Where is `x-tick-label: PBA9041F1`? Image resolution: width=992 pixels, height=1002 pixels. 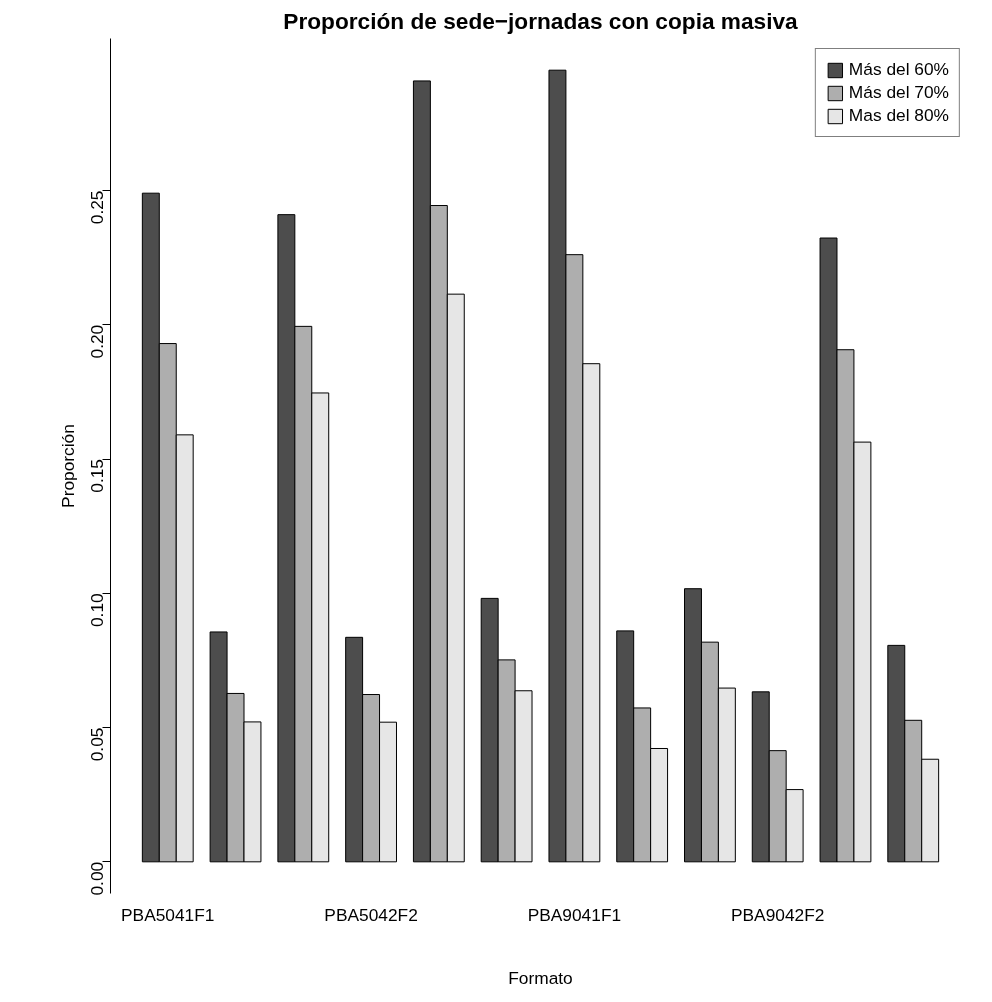 x-tick-label: PBA9041F1 is located at coordinates (574, 914).